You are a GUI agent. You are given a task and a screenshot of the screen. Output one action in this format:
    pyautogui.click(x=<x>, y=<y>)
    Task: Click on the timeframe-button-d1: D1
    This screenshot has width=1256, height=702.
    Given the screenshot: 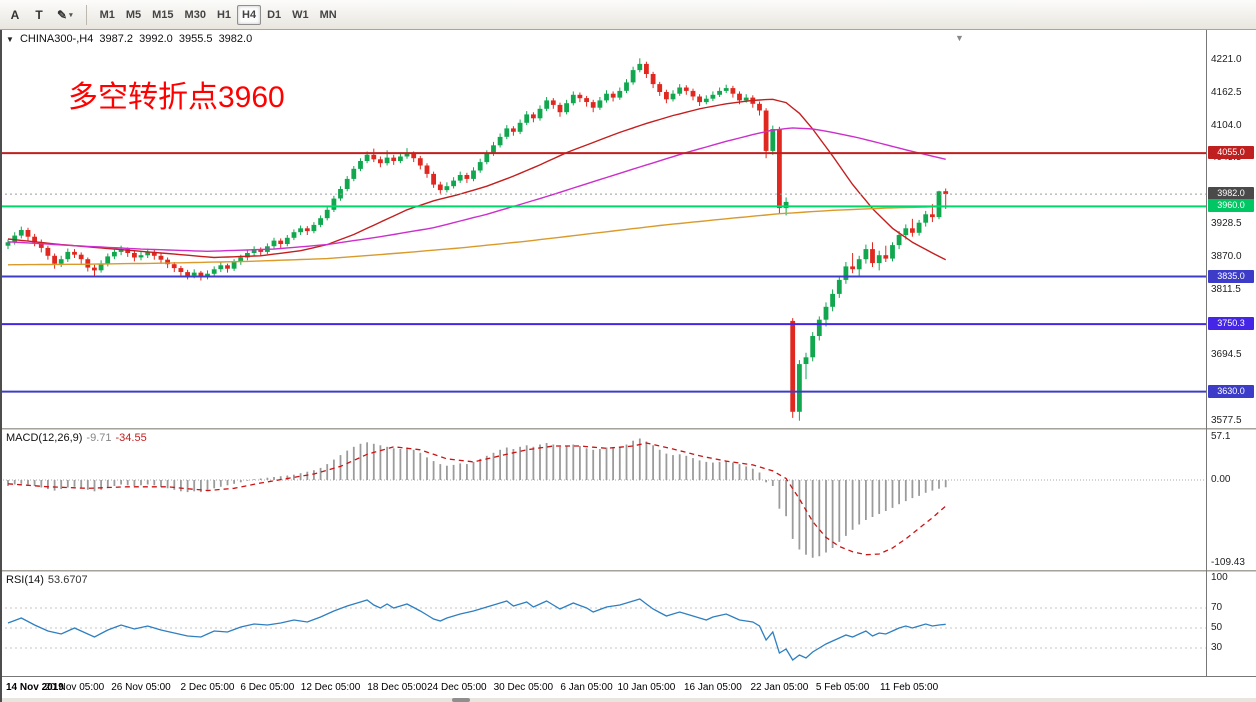 What is the action you would take?
    pyautogui.click(x=274, y=15)
    